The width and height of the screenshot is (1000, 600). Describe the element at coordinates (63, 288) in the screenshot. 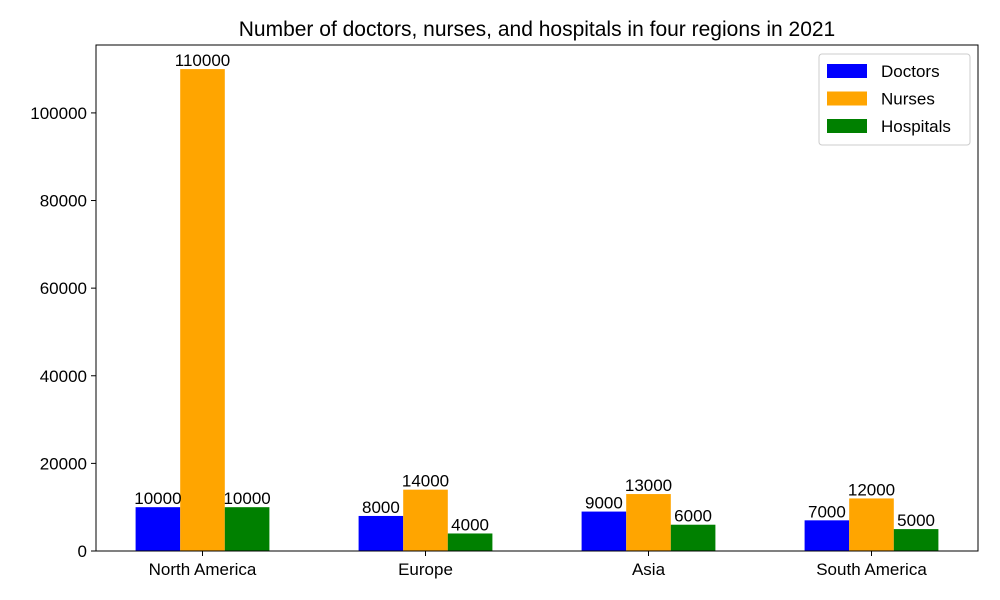

I see `y-tick-label: 60000` at that location.